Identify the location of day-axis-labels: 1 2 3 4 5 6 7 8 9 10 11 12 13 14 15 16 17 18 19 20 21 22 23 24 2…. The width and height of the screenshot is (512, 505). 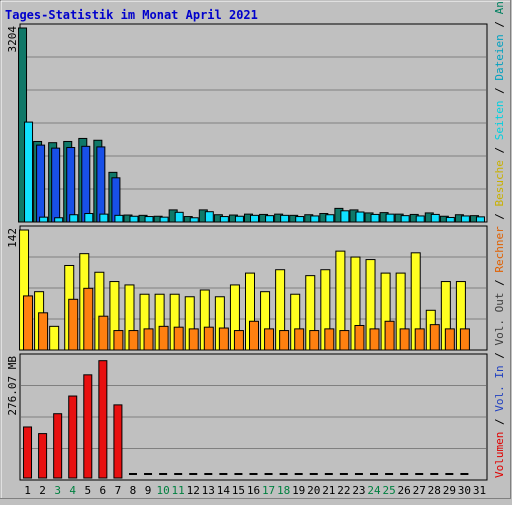
(255, 490).